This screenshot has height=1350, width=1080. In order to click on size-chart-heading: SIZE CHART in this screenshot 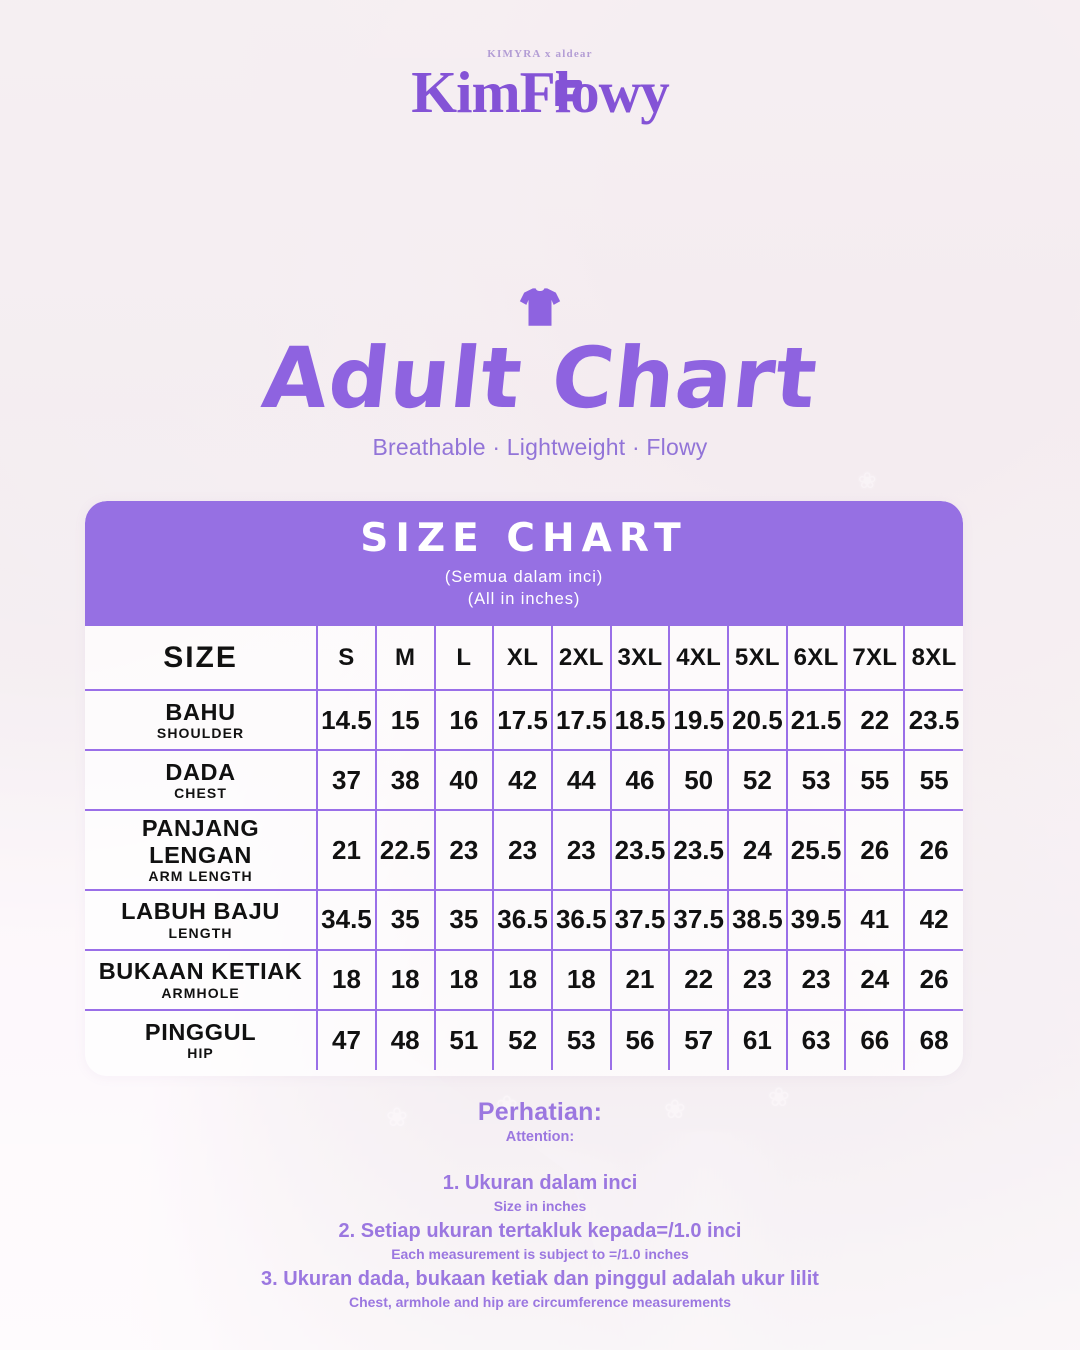, I will do `click(524, 538)`.